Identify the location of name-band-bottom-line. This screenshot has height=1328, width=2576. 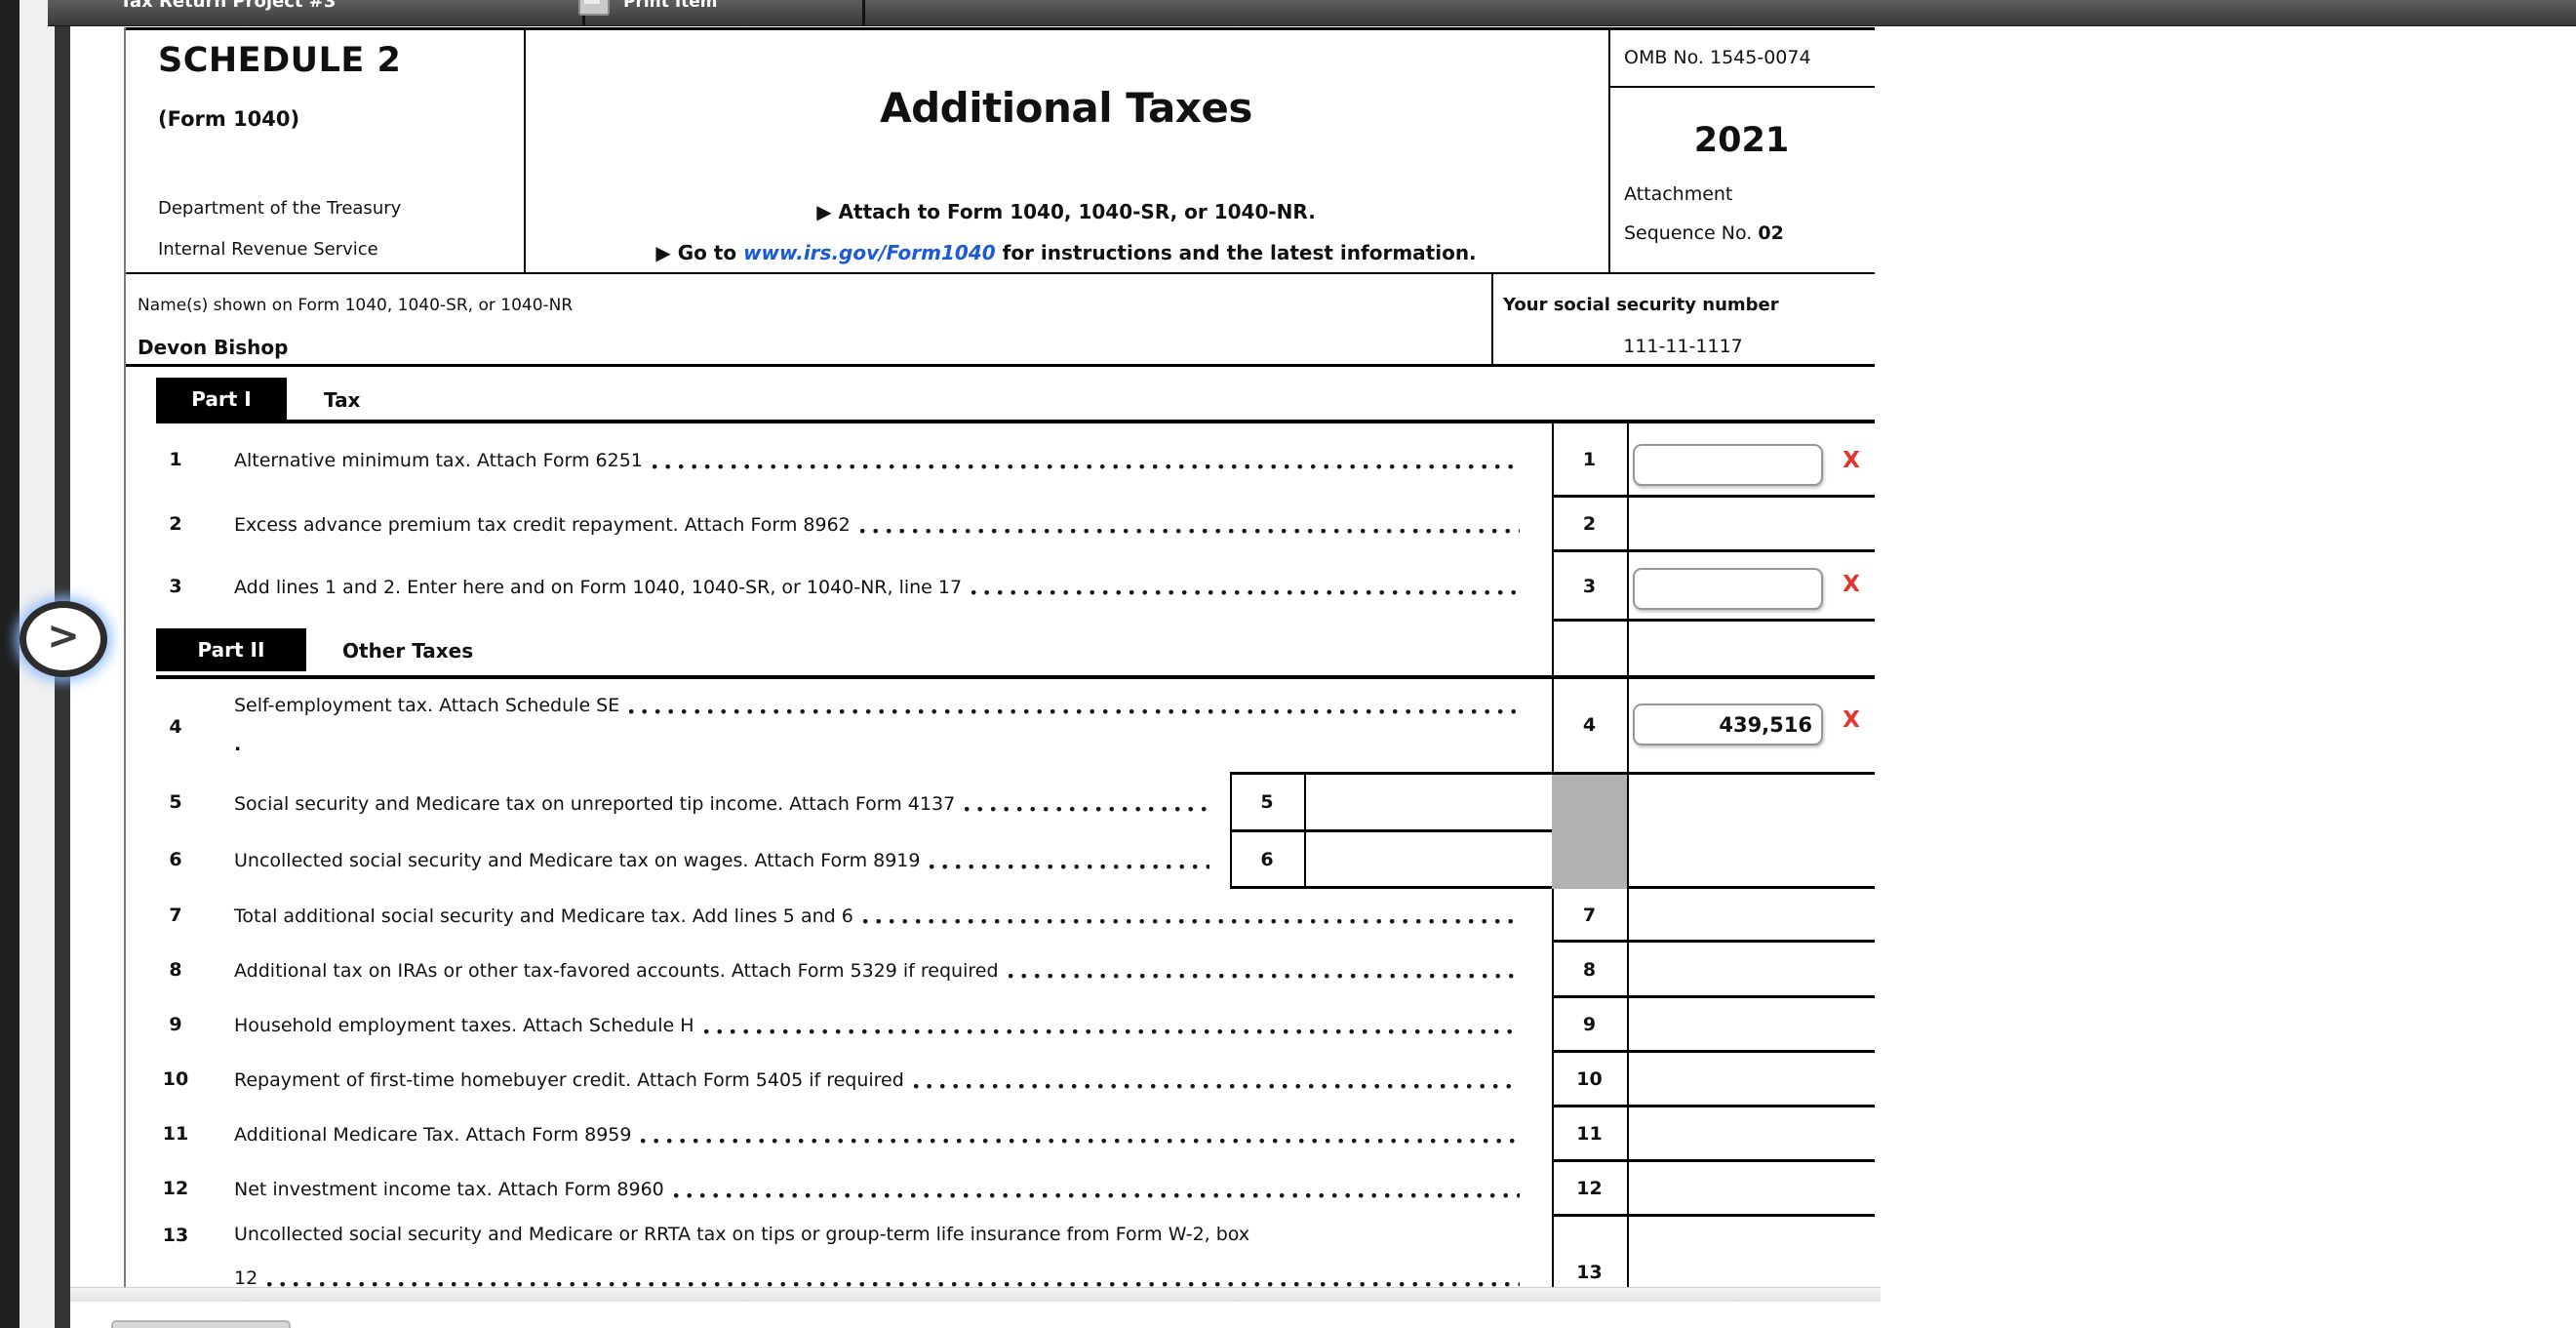
(1000, 365).